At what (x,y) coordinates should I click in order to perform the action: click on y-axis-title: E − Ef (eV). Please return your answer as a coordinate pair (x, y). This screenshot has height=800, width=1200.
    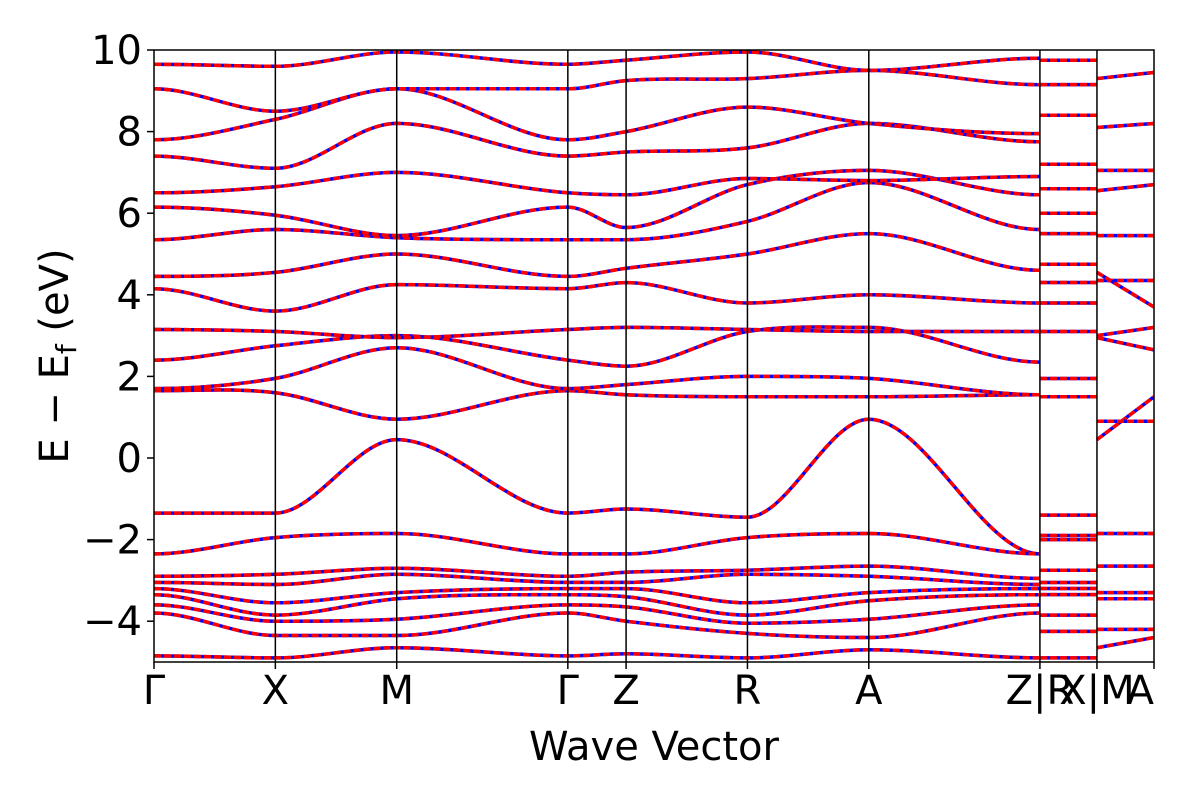
    Looking at the image, I should click on (57, 355).